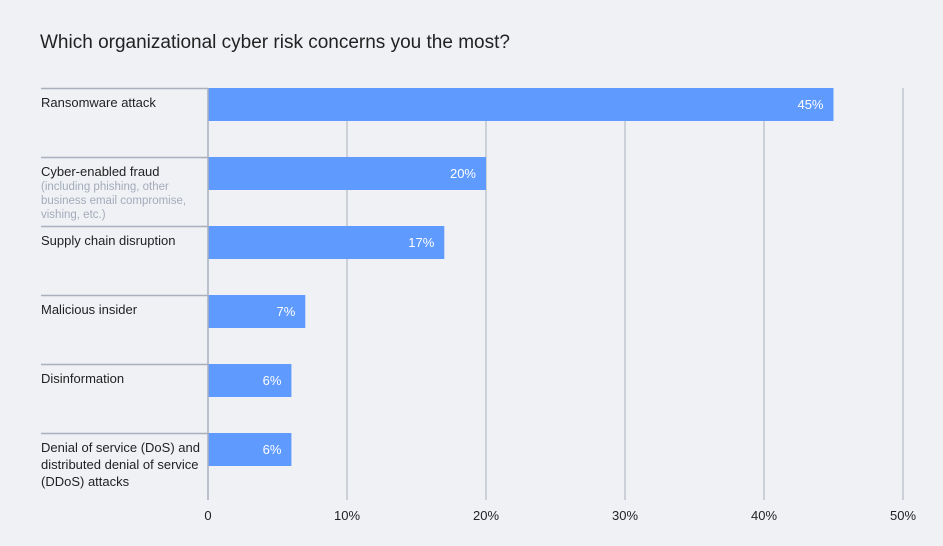 The width and height of the screenshot is (943, 546). Describe the element at coordinates (463, 173) in the screenshot. I see `data-label: 20%` at that location.